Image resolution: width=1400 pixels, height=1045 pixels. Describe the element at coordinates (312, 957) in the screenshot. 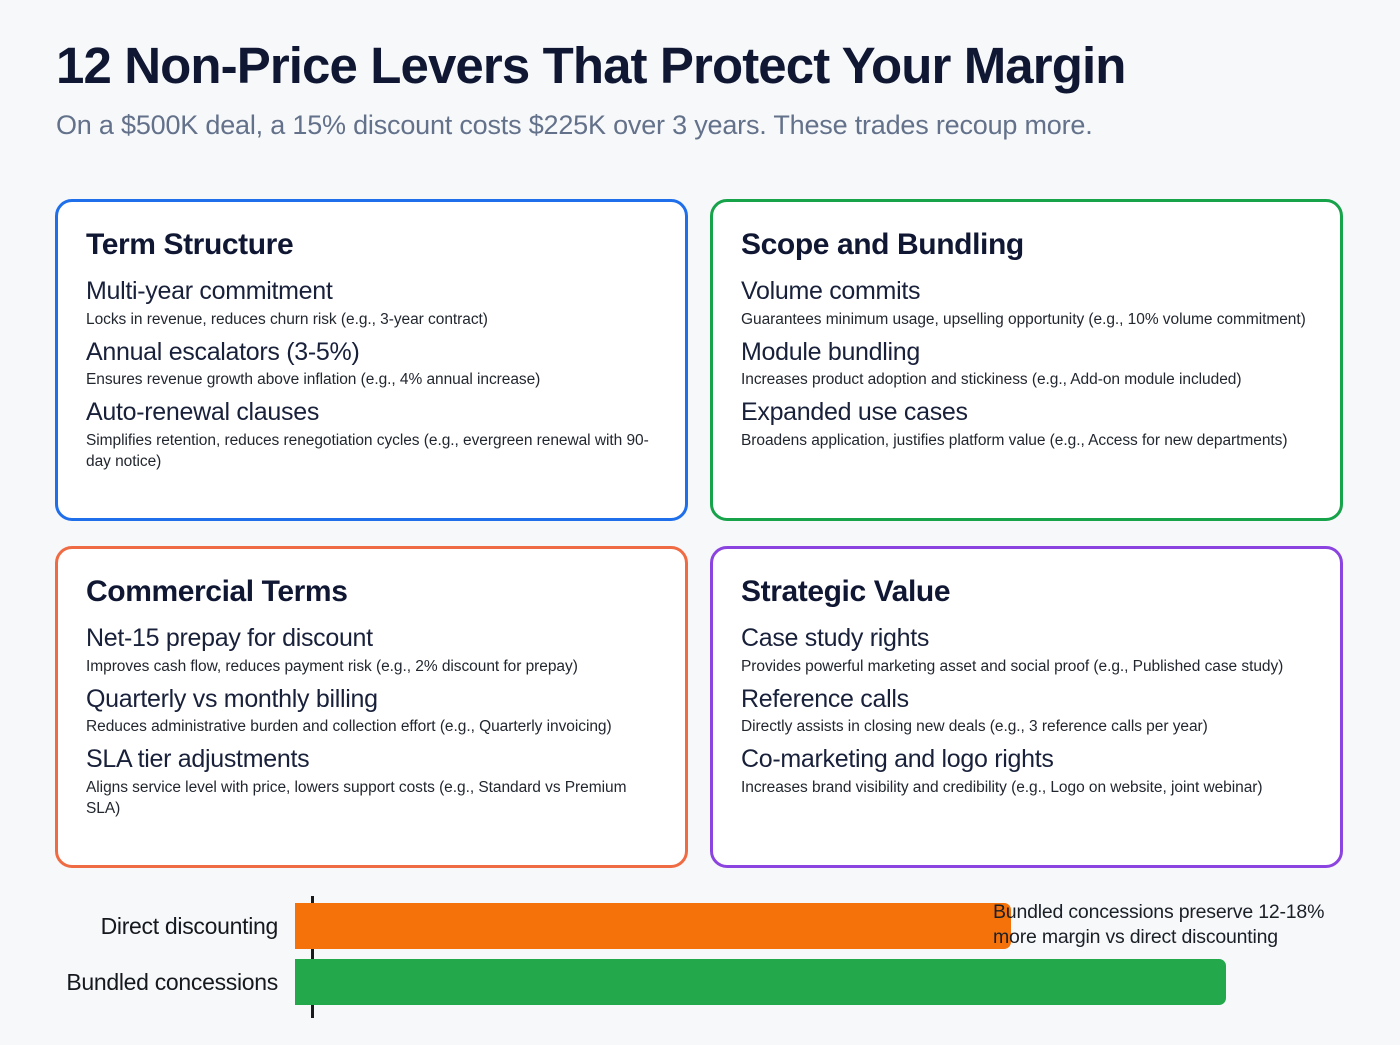

I see `chart-y-axis-line` at that location.